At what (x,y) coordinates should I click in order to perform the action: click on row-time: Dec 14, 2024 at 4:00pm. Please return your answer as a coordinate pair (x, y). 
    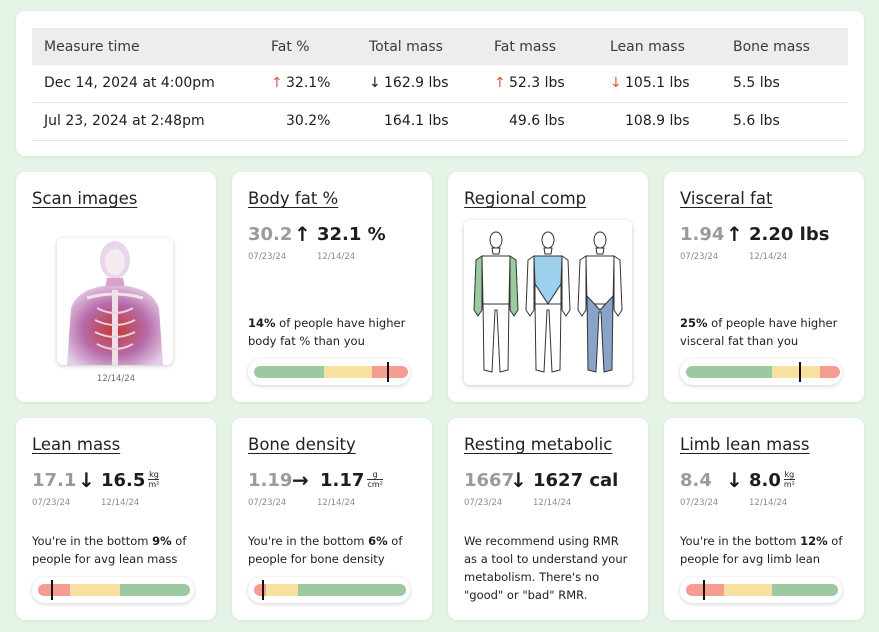
    Looking at the image, I should click on (129, 83).